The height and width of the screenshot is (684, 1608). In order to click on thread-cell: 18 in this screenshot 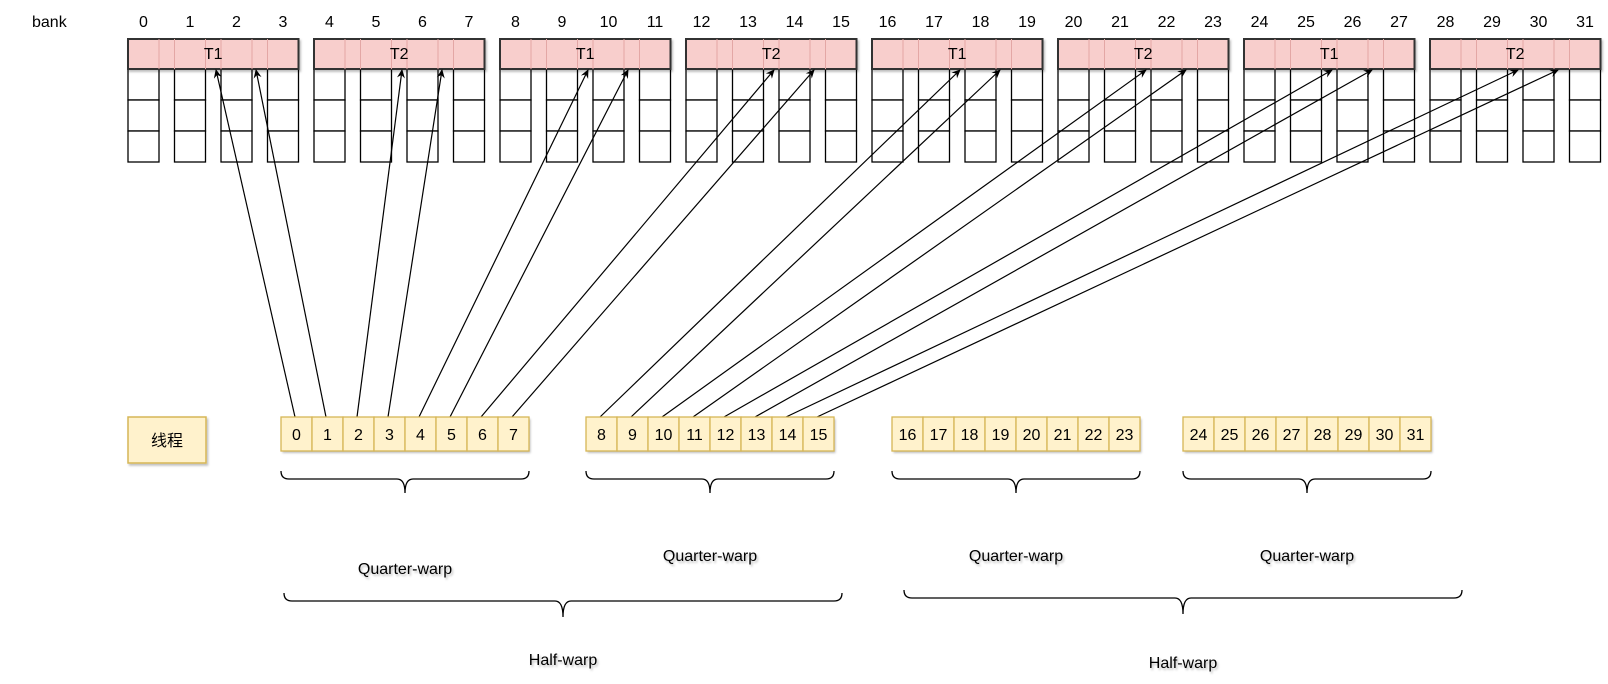, I will do `click(969, 434)`.